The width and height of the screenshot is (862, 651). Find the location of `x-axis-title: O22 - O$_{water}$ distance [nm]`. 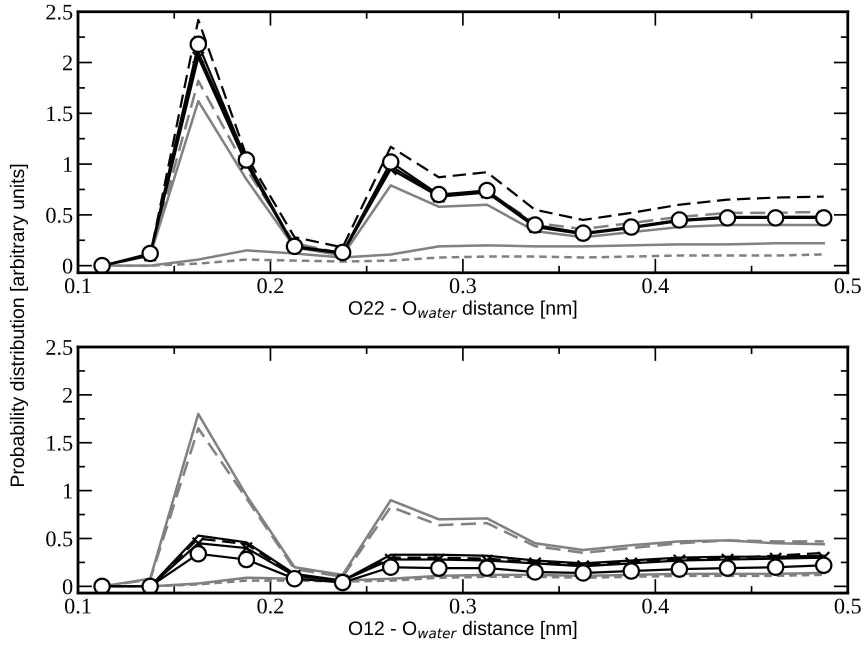

x-axis-title: O22 - O$_{water}$ distance [nm] is located at coordinates (462, 309).